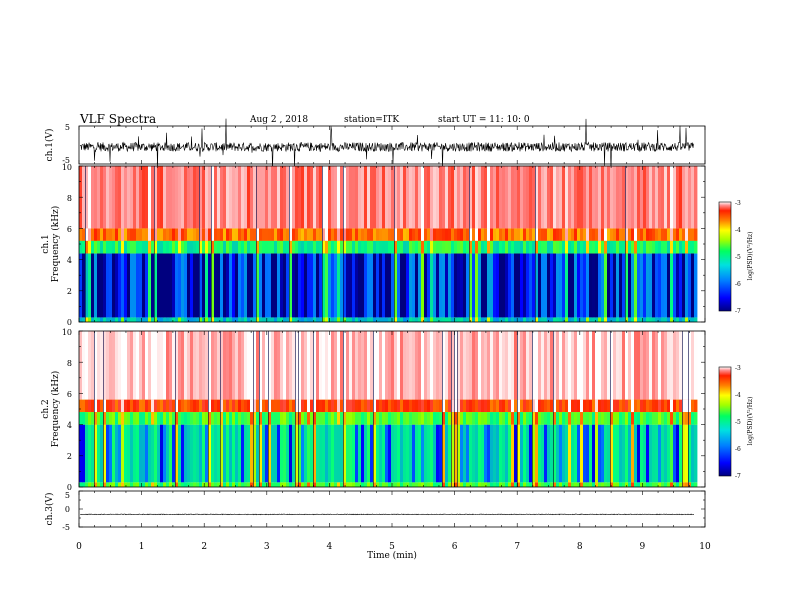 The height and width of the screenshot is (612, 792). I want to click on spec2-sferic, so click(175, 409).